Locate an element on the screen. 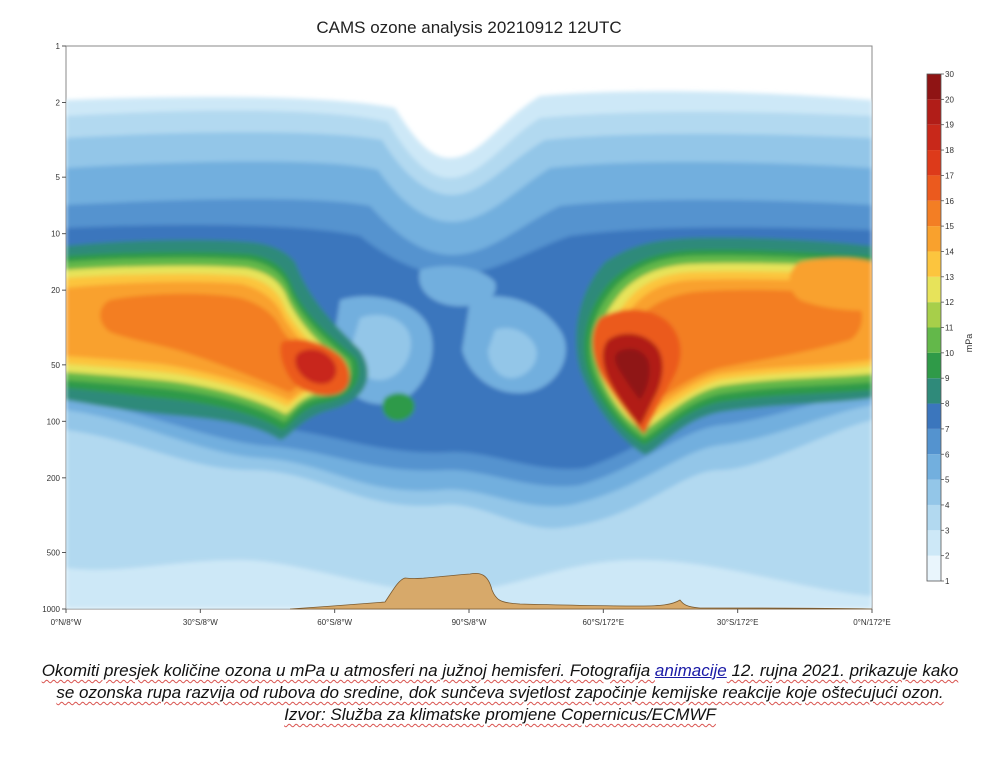 The image size is (1000, 759). x-tick-label: 90°S/8°W is located at coordinates (469, 622).